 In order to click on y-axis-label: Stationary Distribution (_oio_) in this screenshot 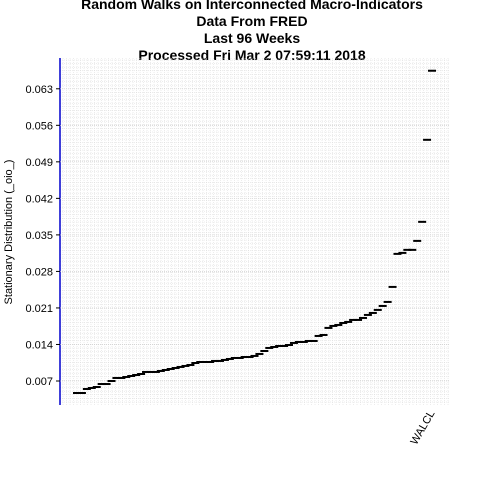, I will do `click(9, 232)`.